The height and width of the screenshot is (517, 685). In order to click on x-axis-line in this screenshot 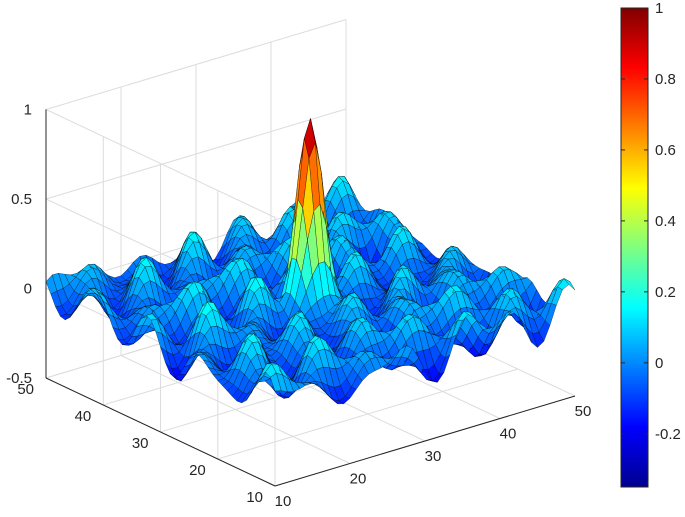, I will do `click(425, 441)`.